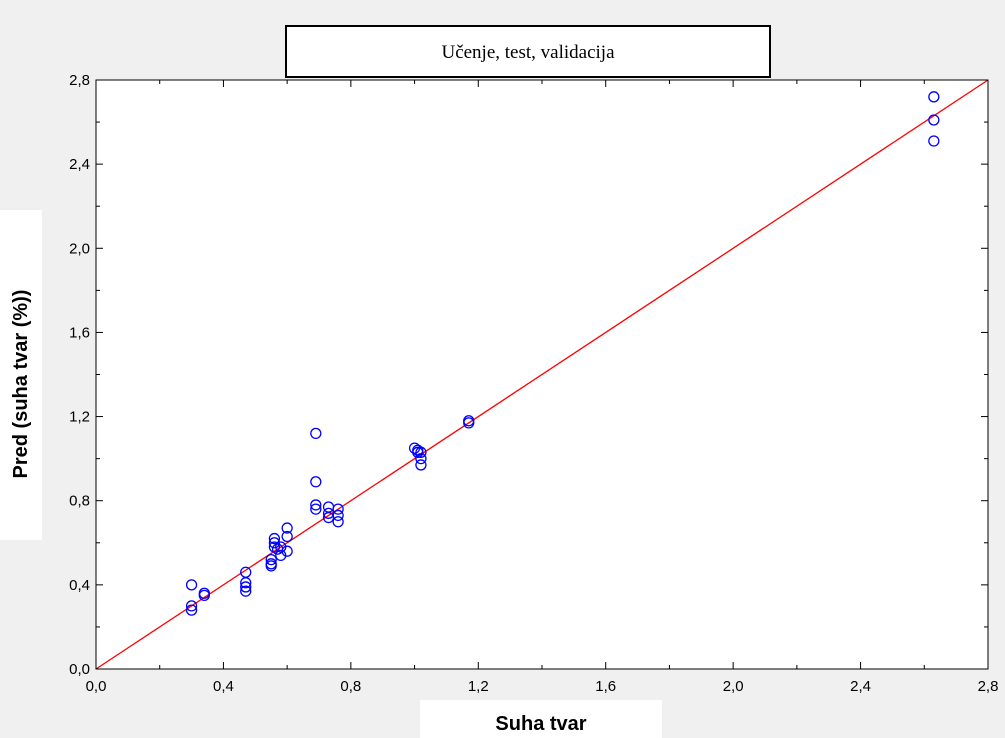 The image size is (1005, 738). Describe the element at coordinates (79, 417) in the screenshot. I see `y-tick-label: 1,2` at that location.